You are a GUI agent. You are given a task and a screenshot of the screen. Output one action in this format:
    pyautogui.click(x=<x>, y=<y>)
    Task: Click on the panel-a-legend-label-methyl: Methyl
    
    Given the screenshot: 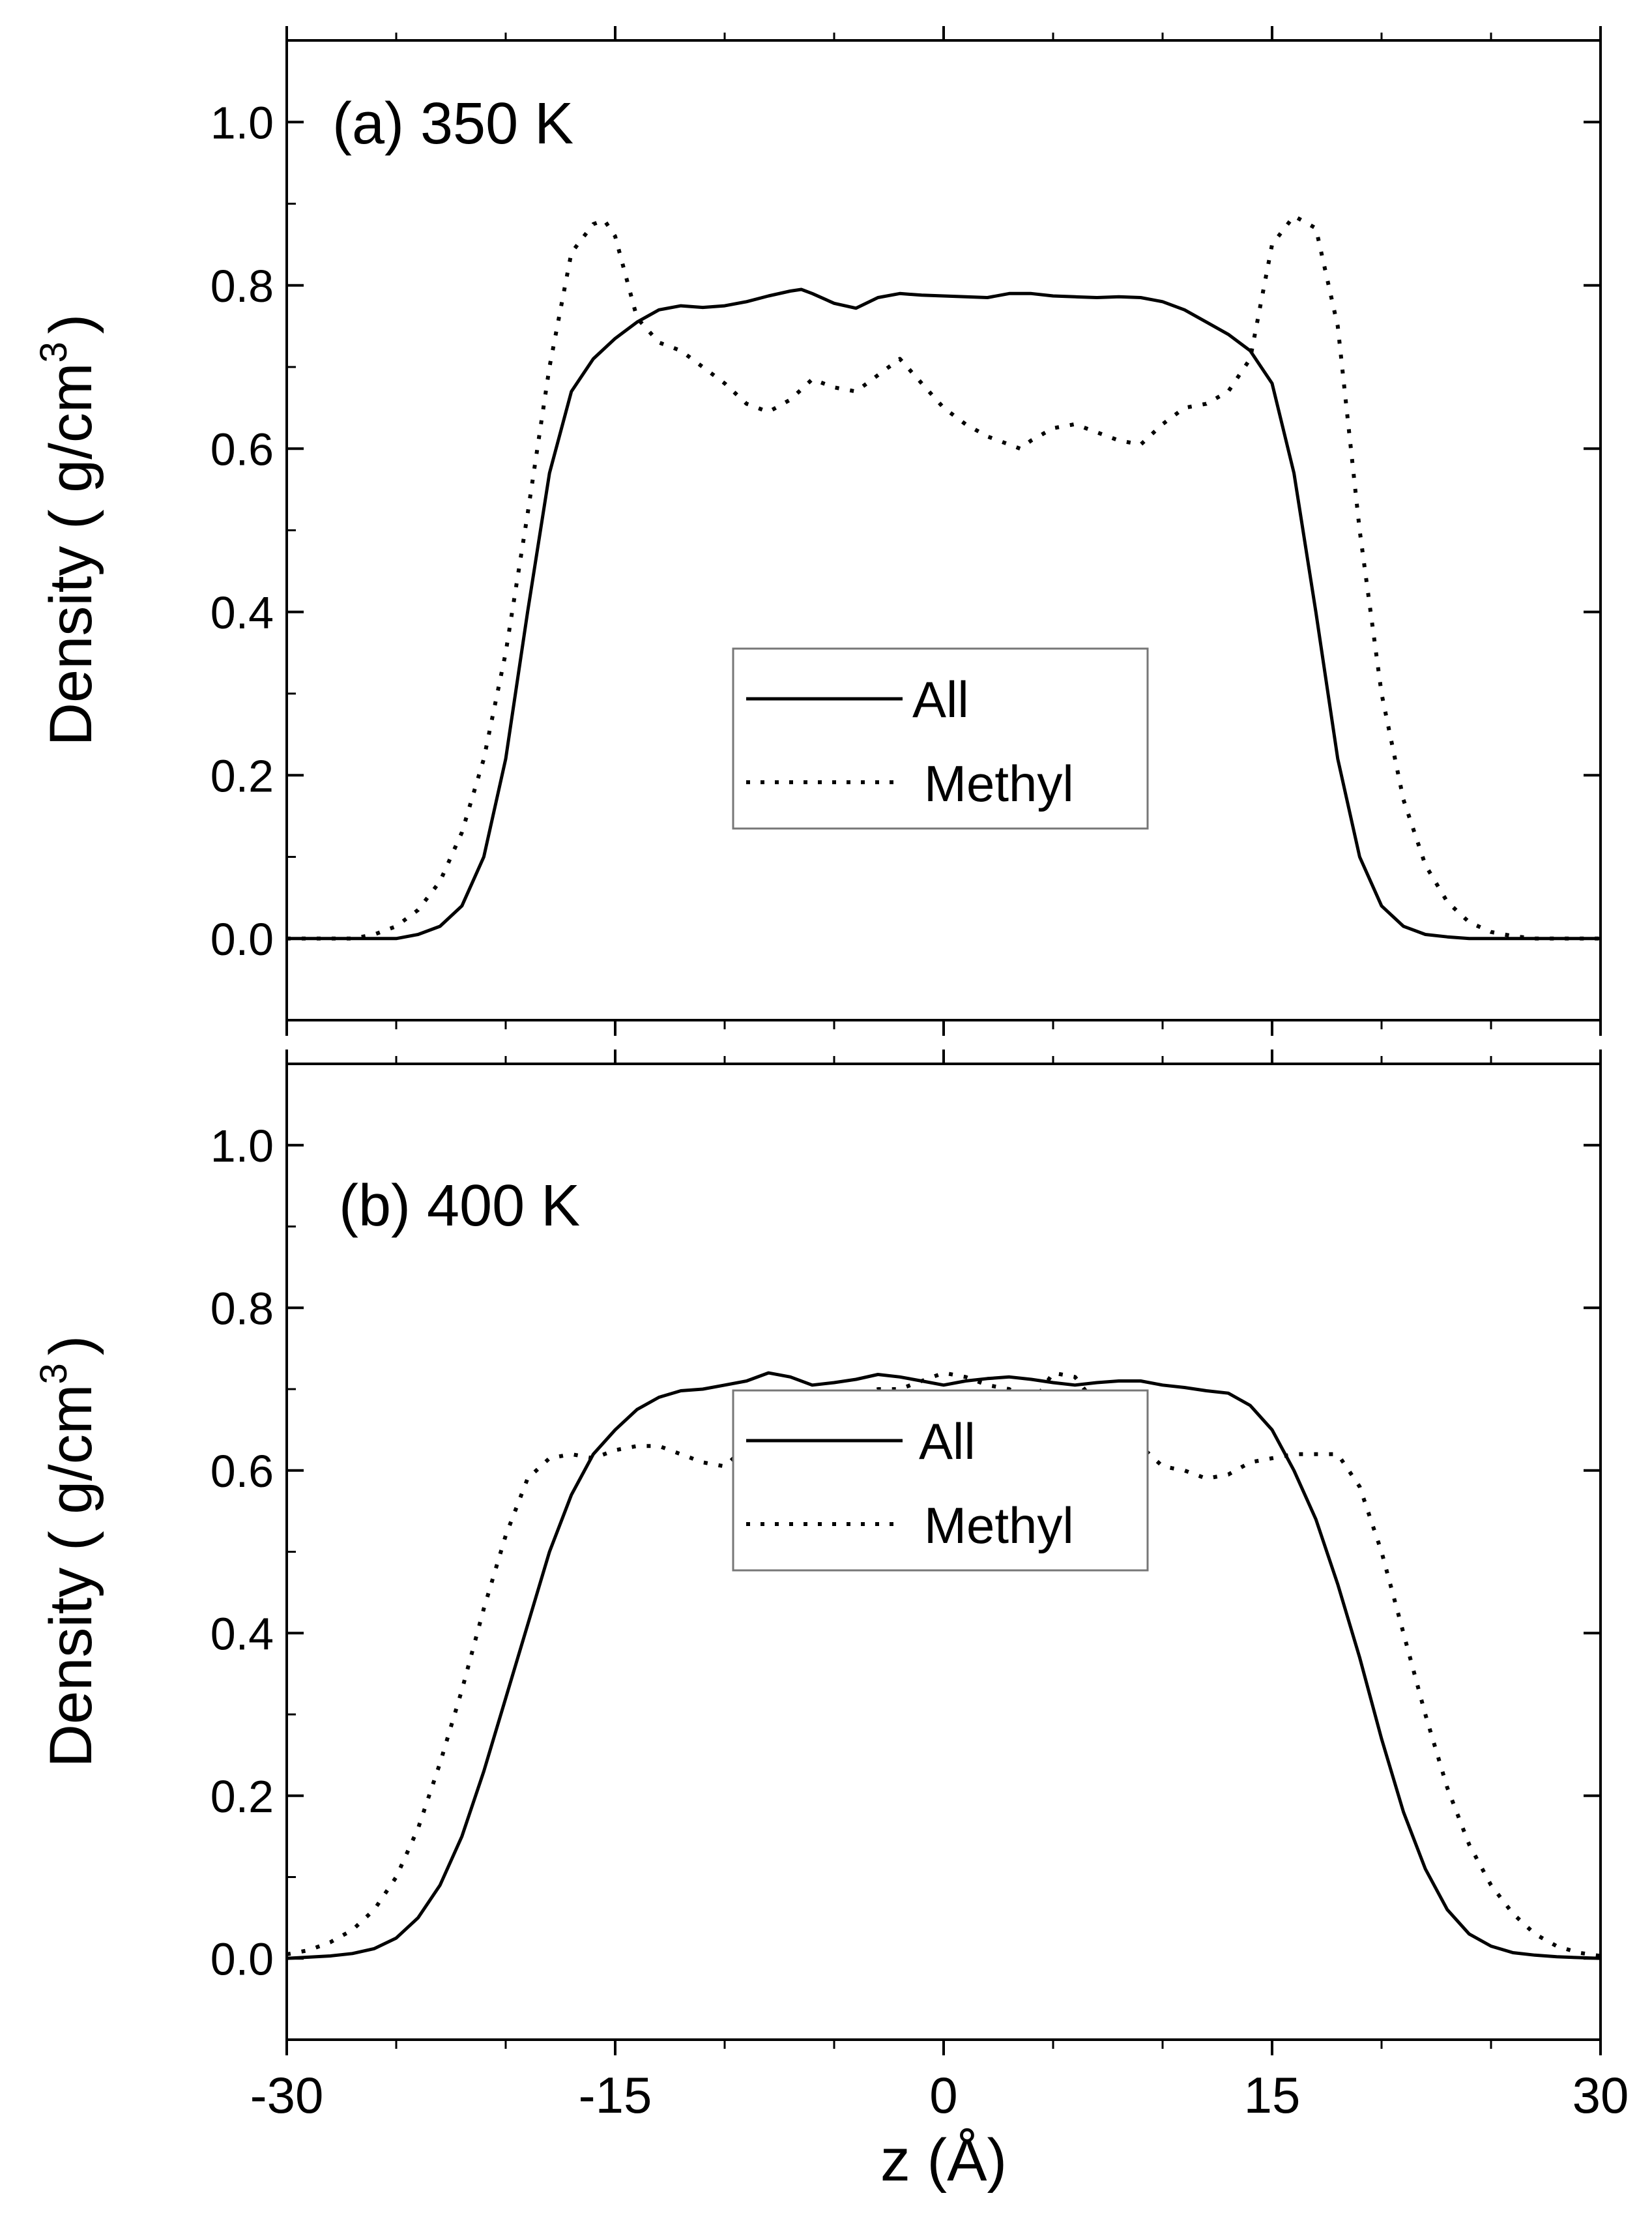 What is the action you would take?
    pyautogui.click(x=999, y=784)
    